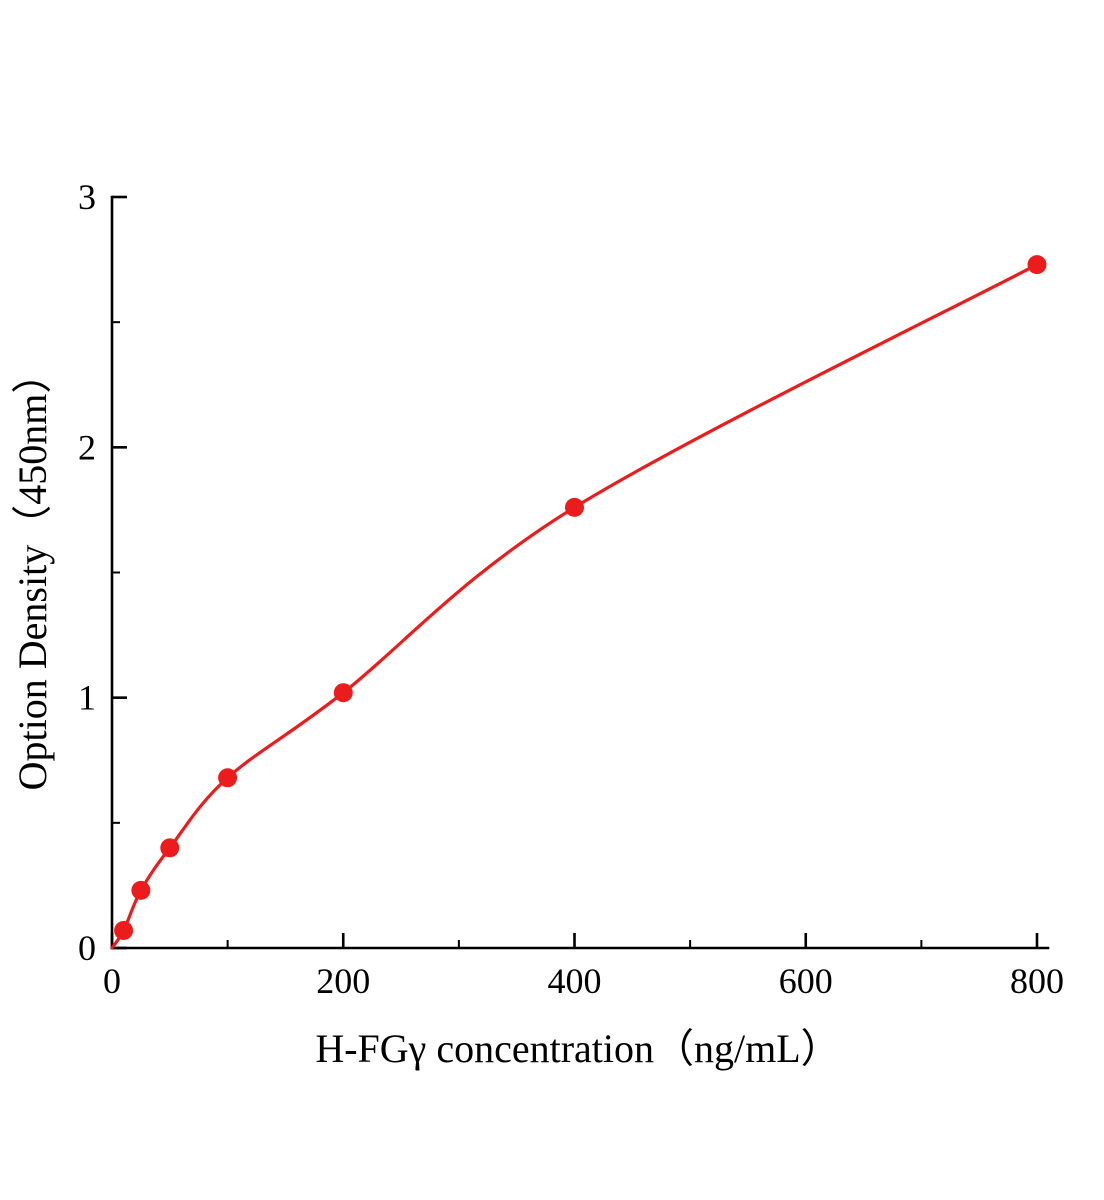  What do you see at coordinates (343, 981) in the screenshot?
I see `x-tick-label: 200` at bounding box center [343, 981].